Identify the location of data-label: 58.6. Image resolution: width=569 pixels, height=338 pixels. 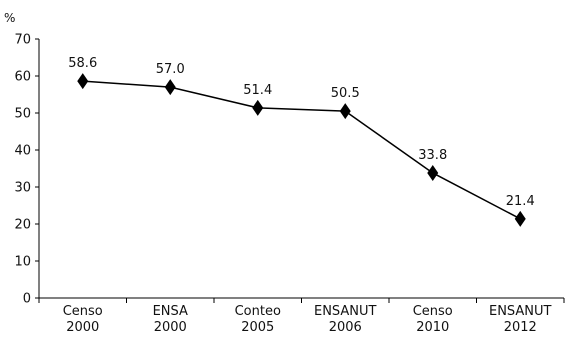
(82, 63).